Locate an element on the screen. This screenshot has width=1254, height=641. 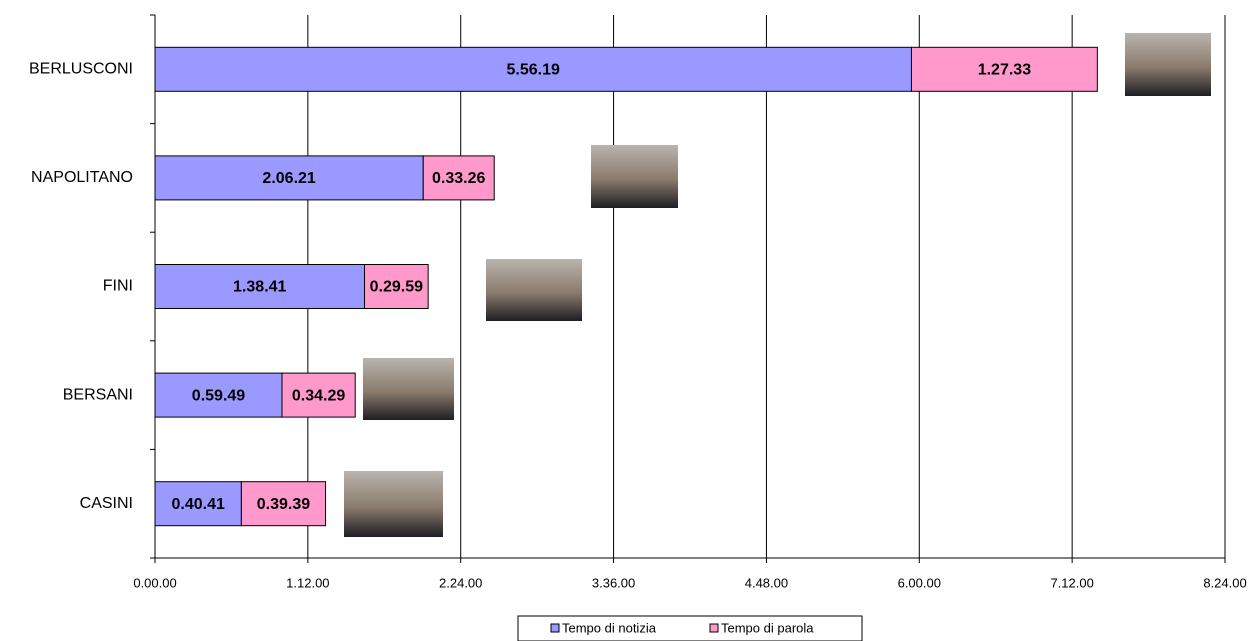
data-label: 0.34.29 is located at coordinates (318, 395).